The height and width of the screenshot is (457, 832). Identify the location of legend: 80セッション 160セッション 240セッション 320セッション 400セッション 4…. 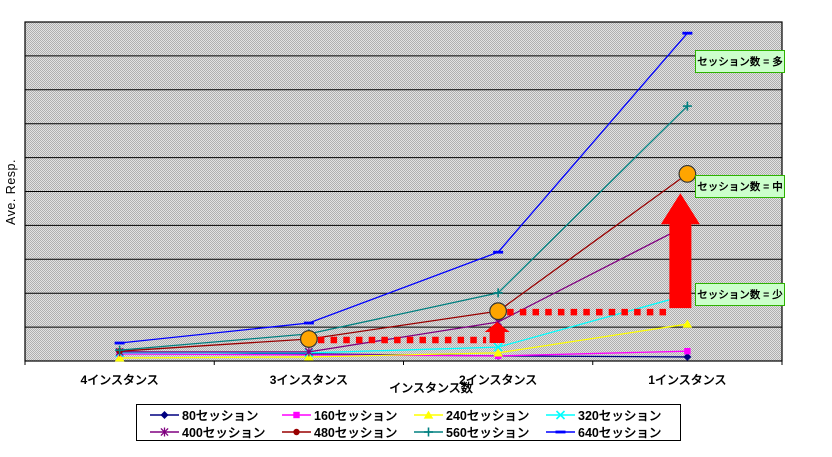
(408, 422).